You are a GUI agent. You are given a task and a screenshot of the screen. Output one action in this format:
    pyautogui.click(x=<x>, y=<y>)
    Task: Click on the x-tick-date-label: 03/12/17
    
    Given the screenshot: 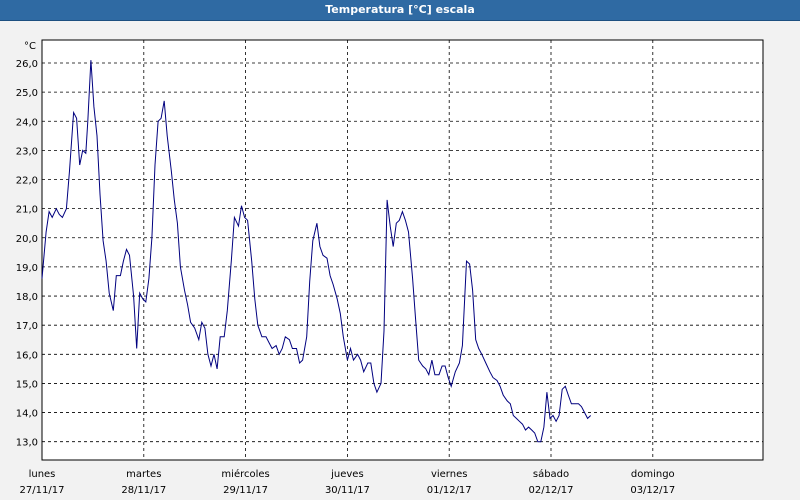 What is the action you would take?
    pyautogui.click(x=652, y=490)
    